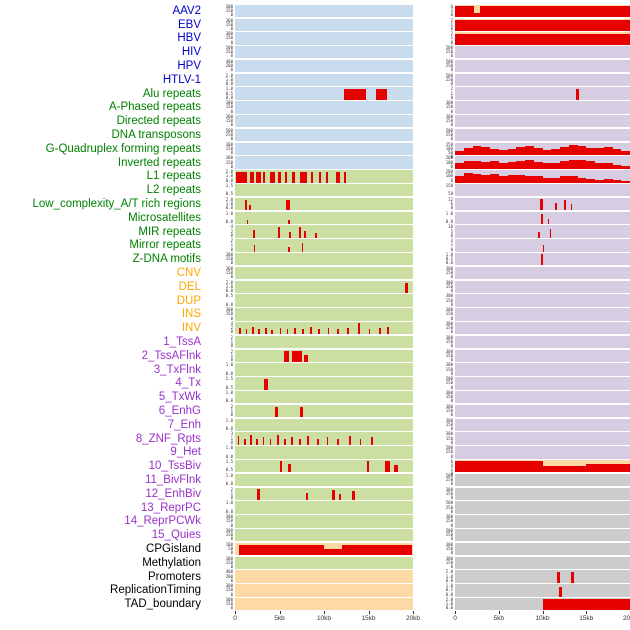 Image resolution: width=630 pixels, height=630 pixels. What do you see at coordinates (191, 328) in the screenshot?
I see `track-label: INV` at bounding box center [191, 328].